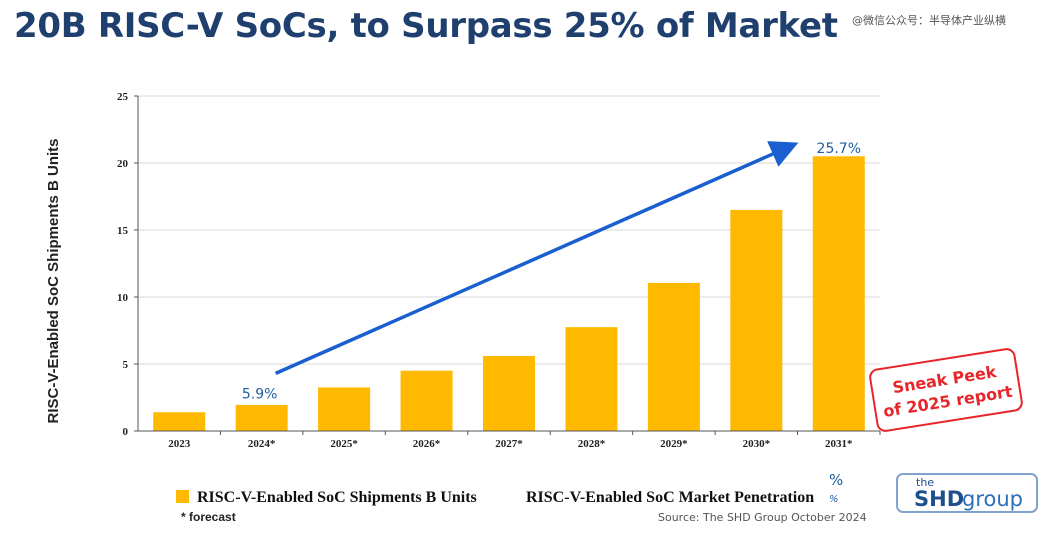 This screenshot has width=1046, height=535. What do you see at coordinates (179, 421) in the screenshot?
I see `bar-2023` at bounding box center [179, 421].